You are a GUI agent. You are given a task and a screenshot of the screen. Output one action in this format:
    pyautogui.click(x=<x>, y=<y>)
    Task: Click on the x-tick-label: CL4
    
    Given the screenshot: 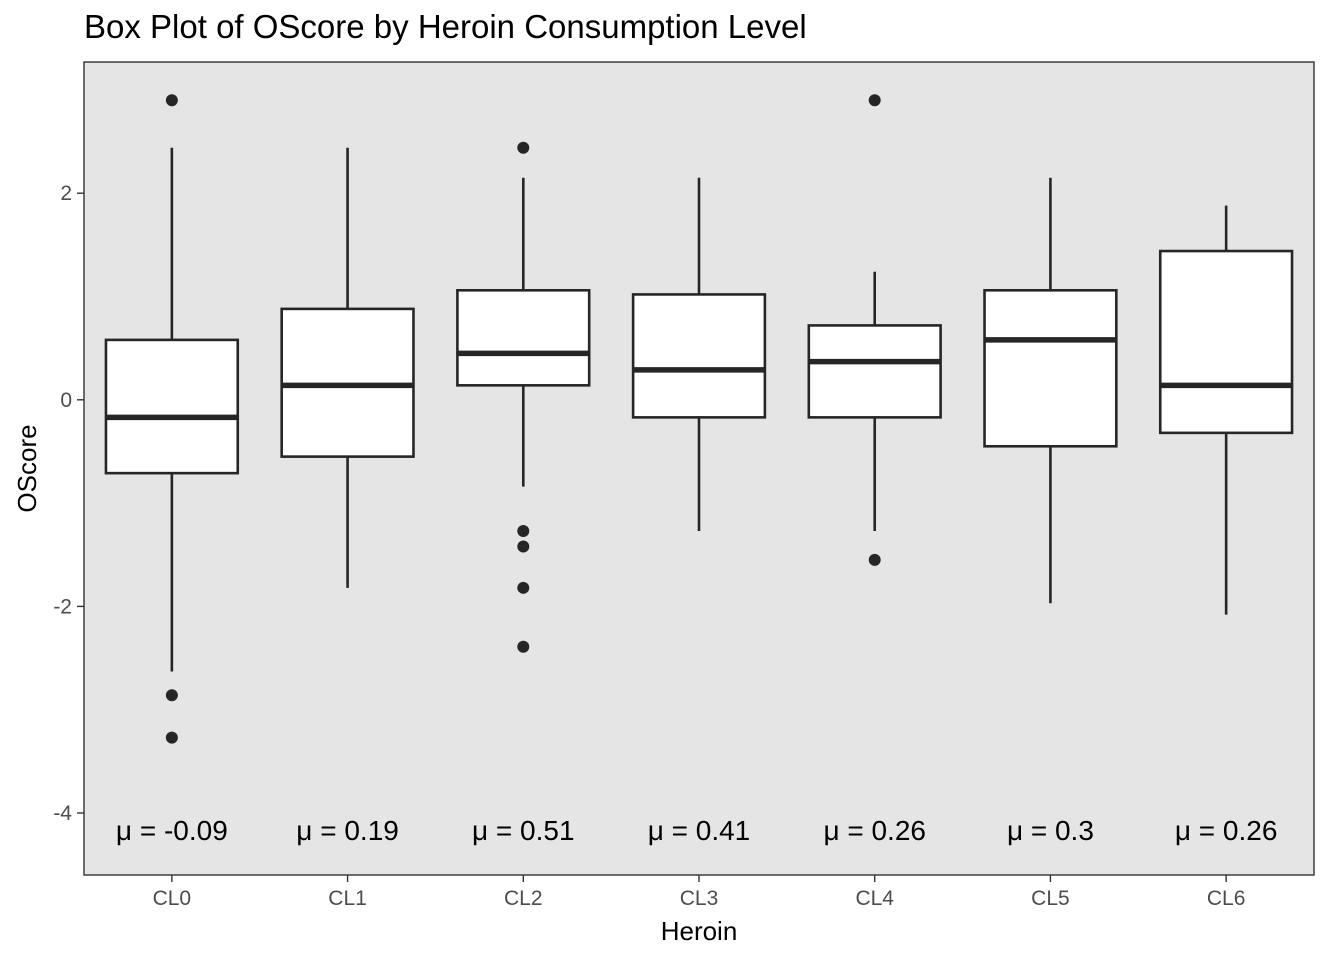 What is the action you would take?
    pyautogui.click(x=874, y=898)
    